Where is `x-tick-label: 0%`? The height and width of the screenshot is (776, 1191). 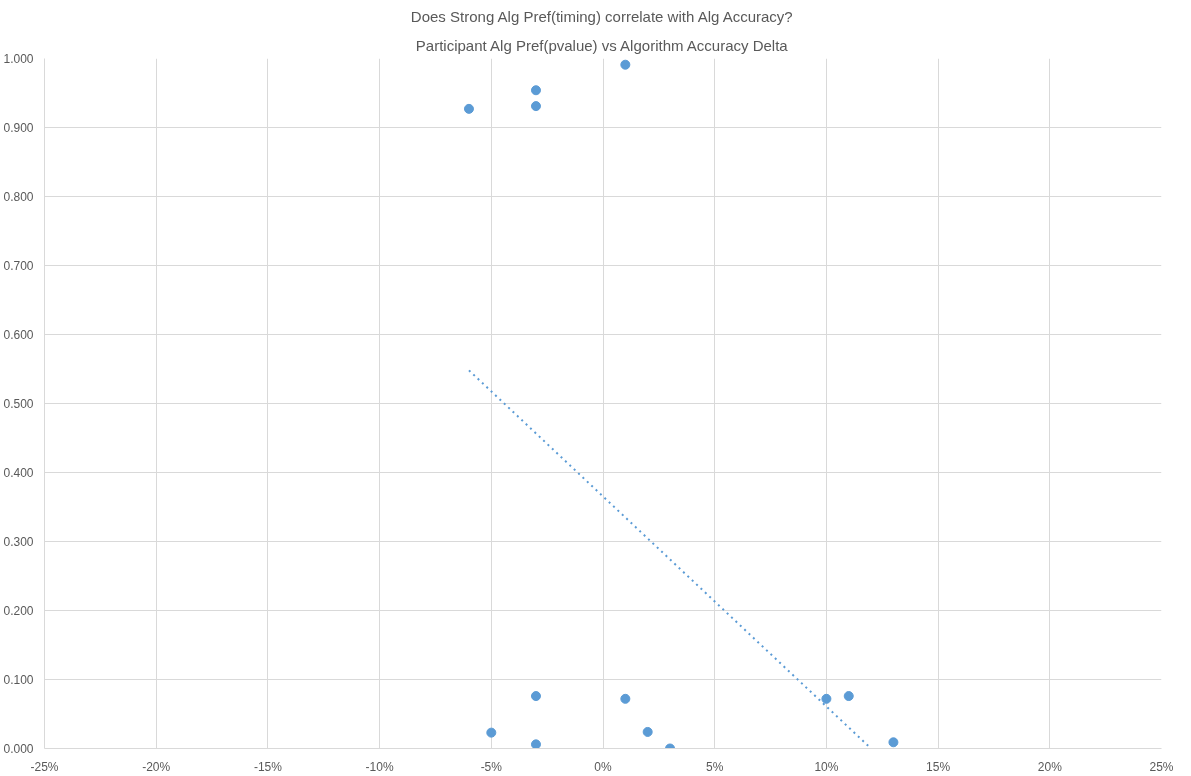 x-tick-label: 0% is located at coordinates (603, 766).